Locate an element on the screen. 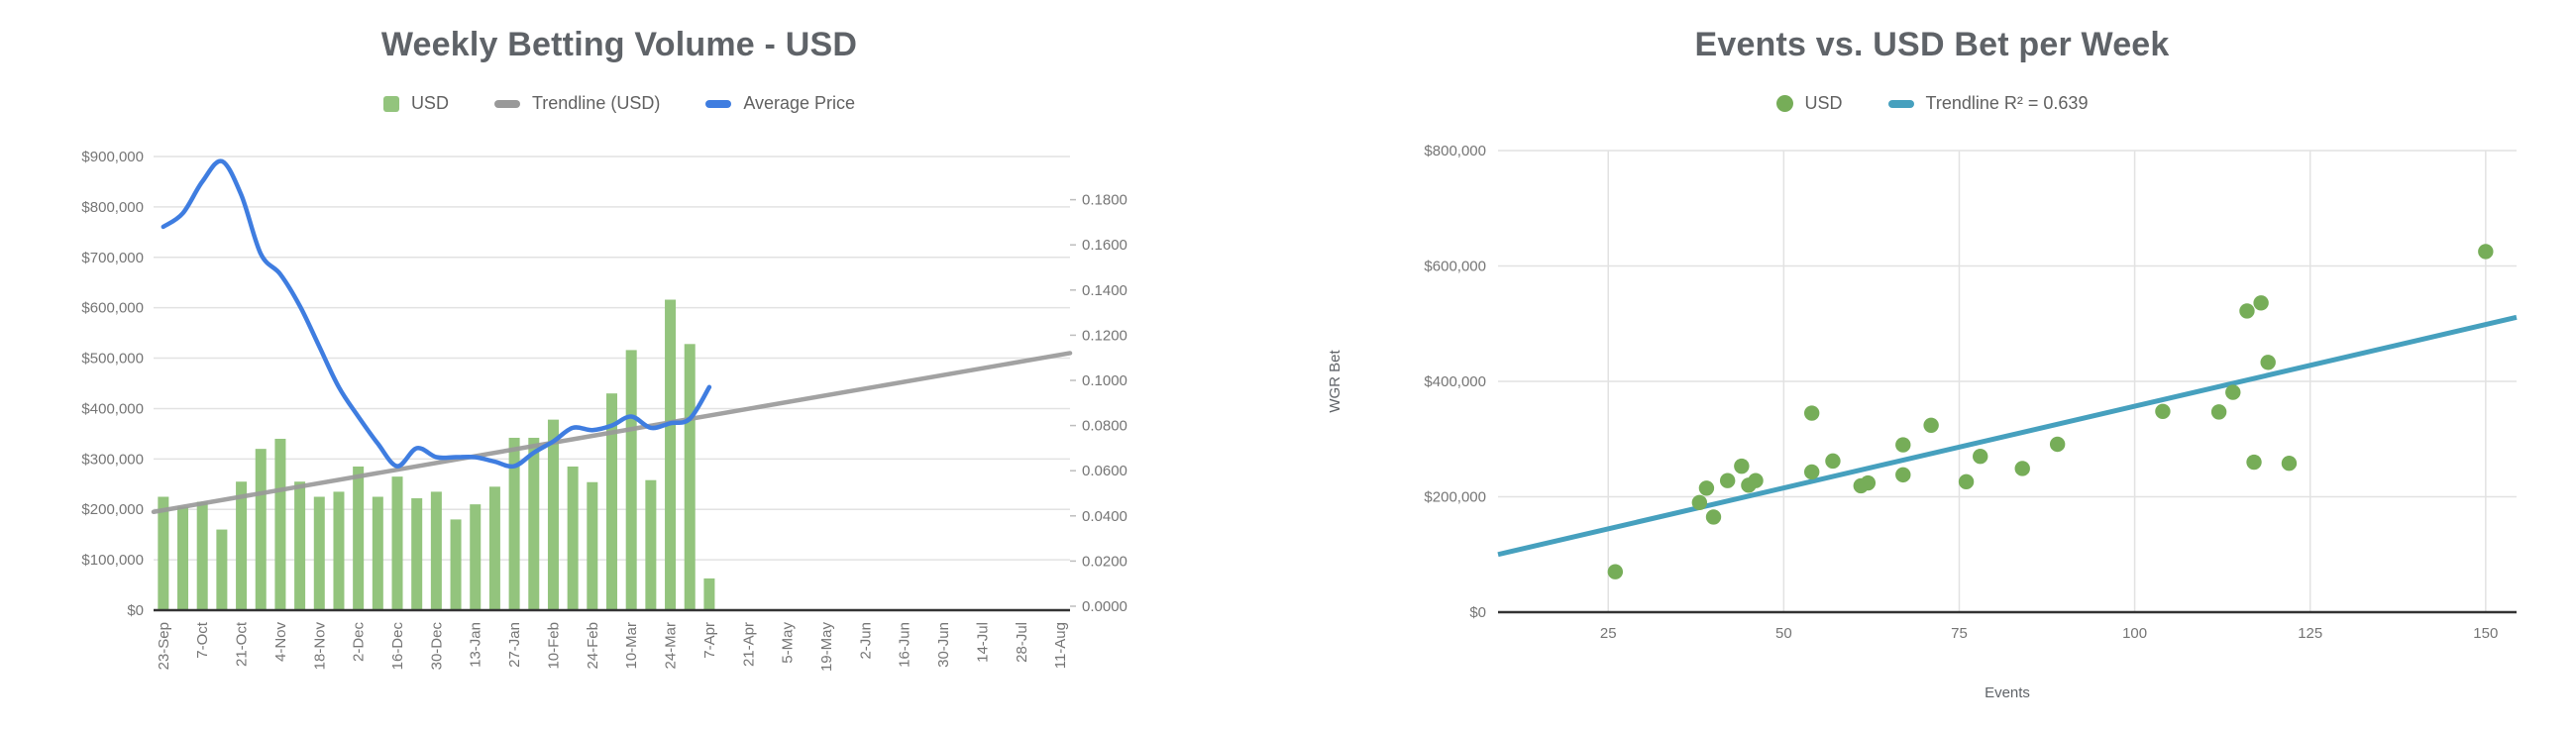 The width and height of the screenshot is (2576, 735). legend-item-trendline-usd: Trendline (USD) is located at coordinates (577, 103).